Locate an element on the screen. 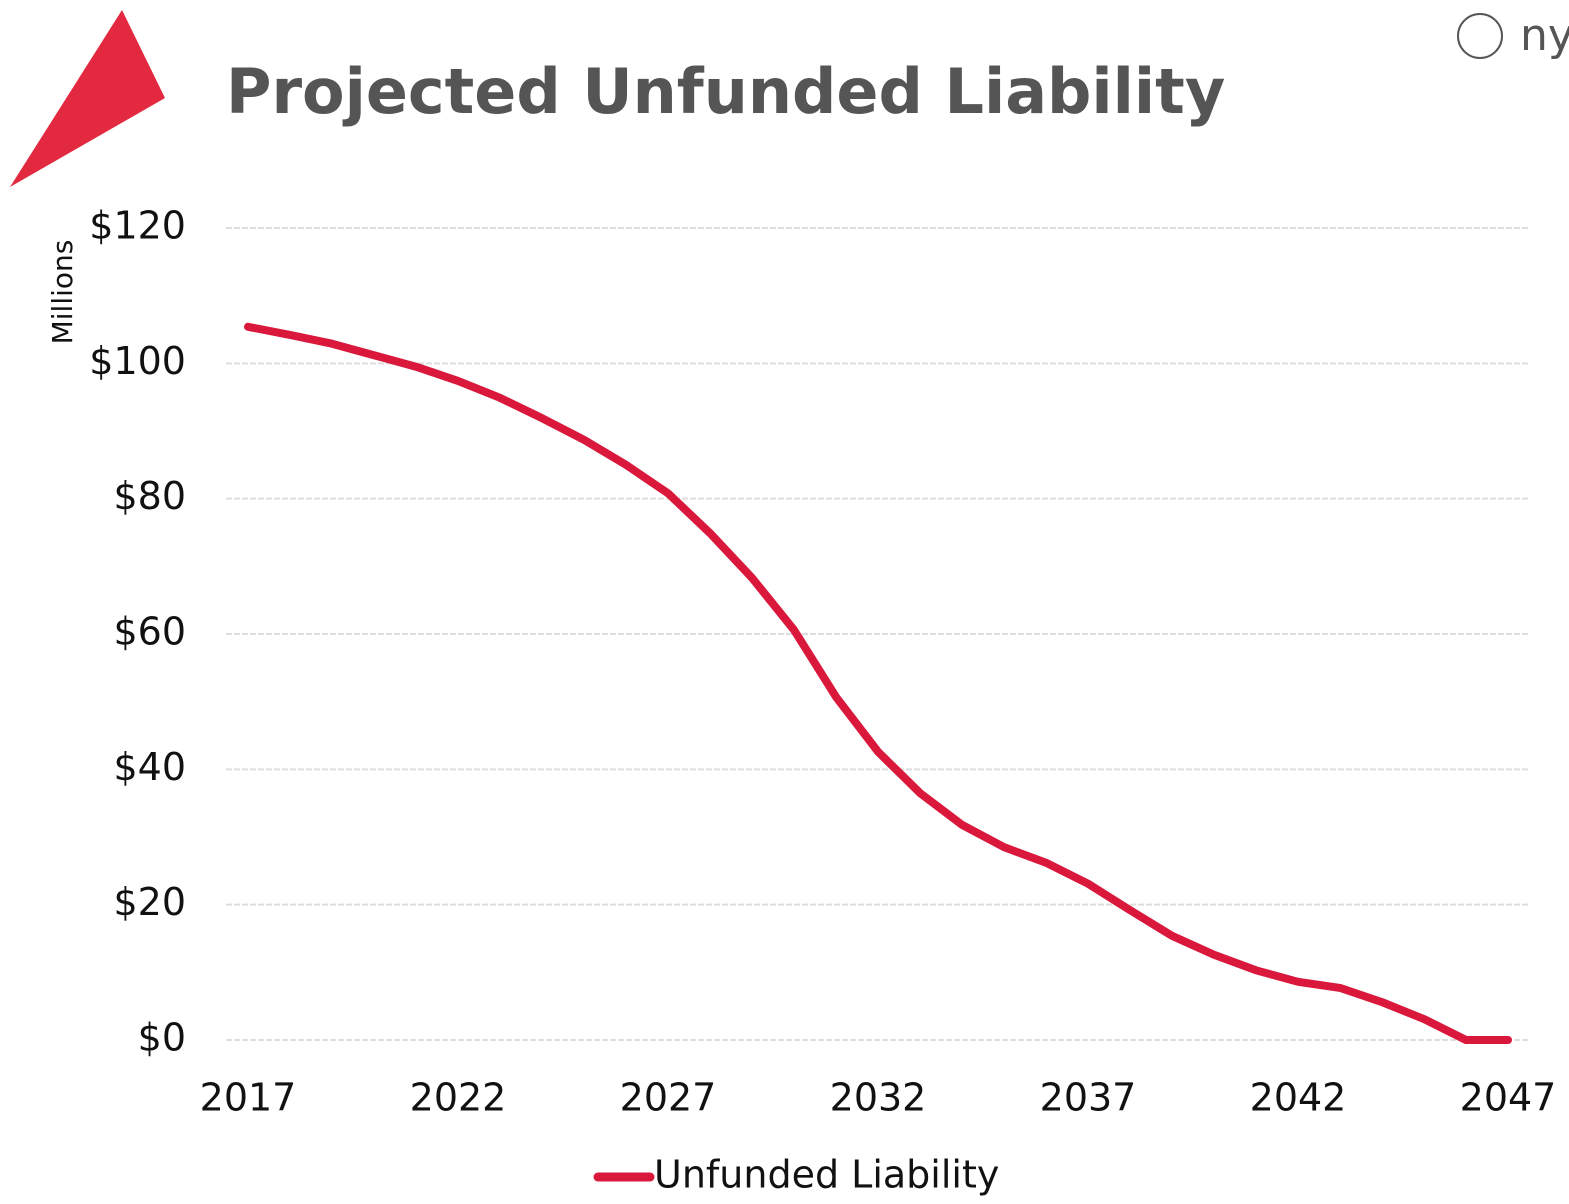  x-tick-label: 2017 is located at coordinates (248, 1098).